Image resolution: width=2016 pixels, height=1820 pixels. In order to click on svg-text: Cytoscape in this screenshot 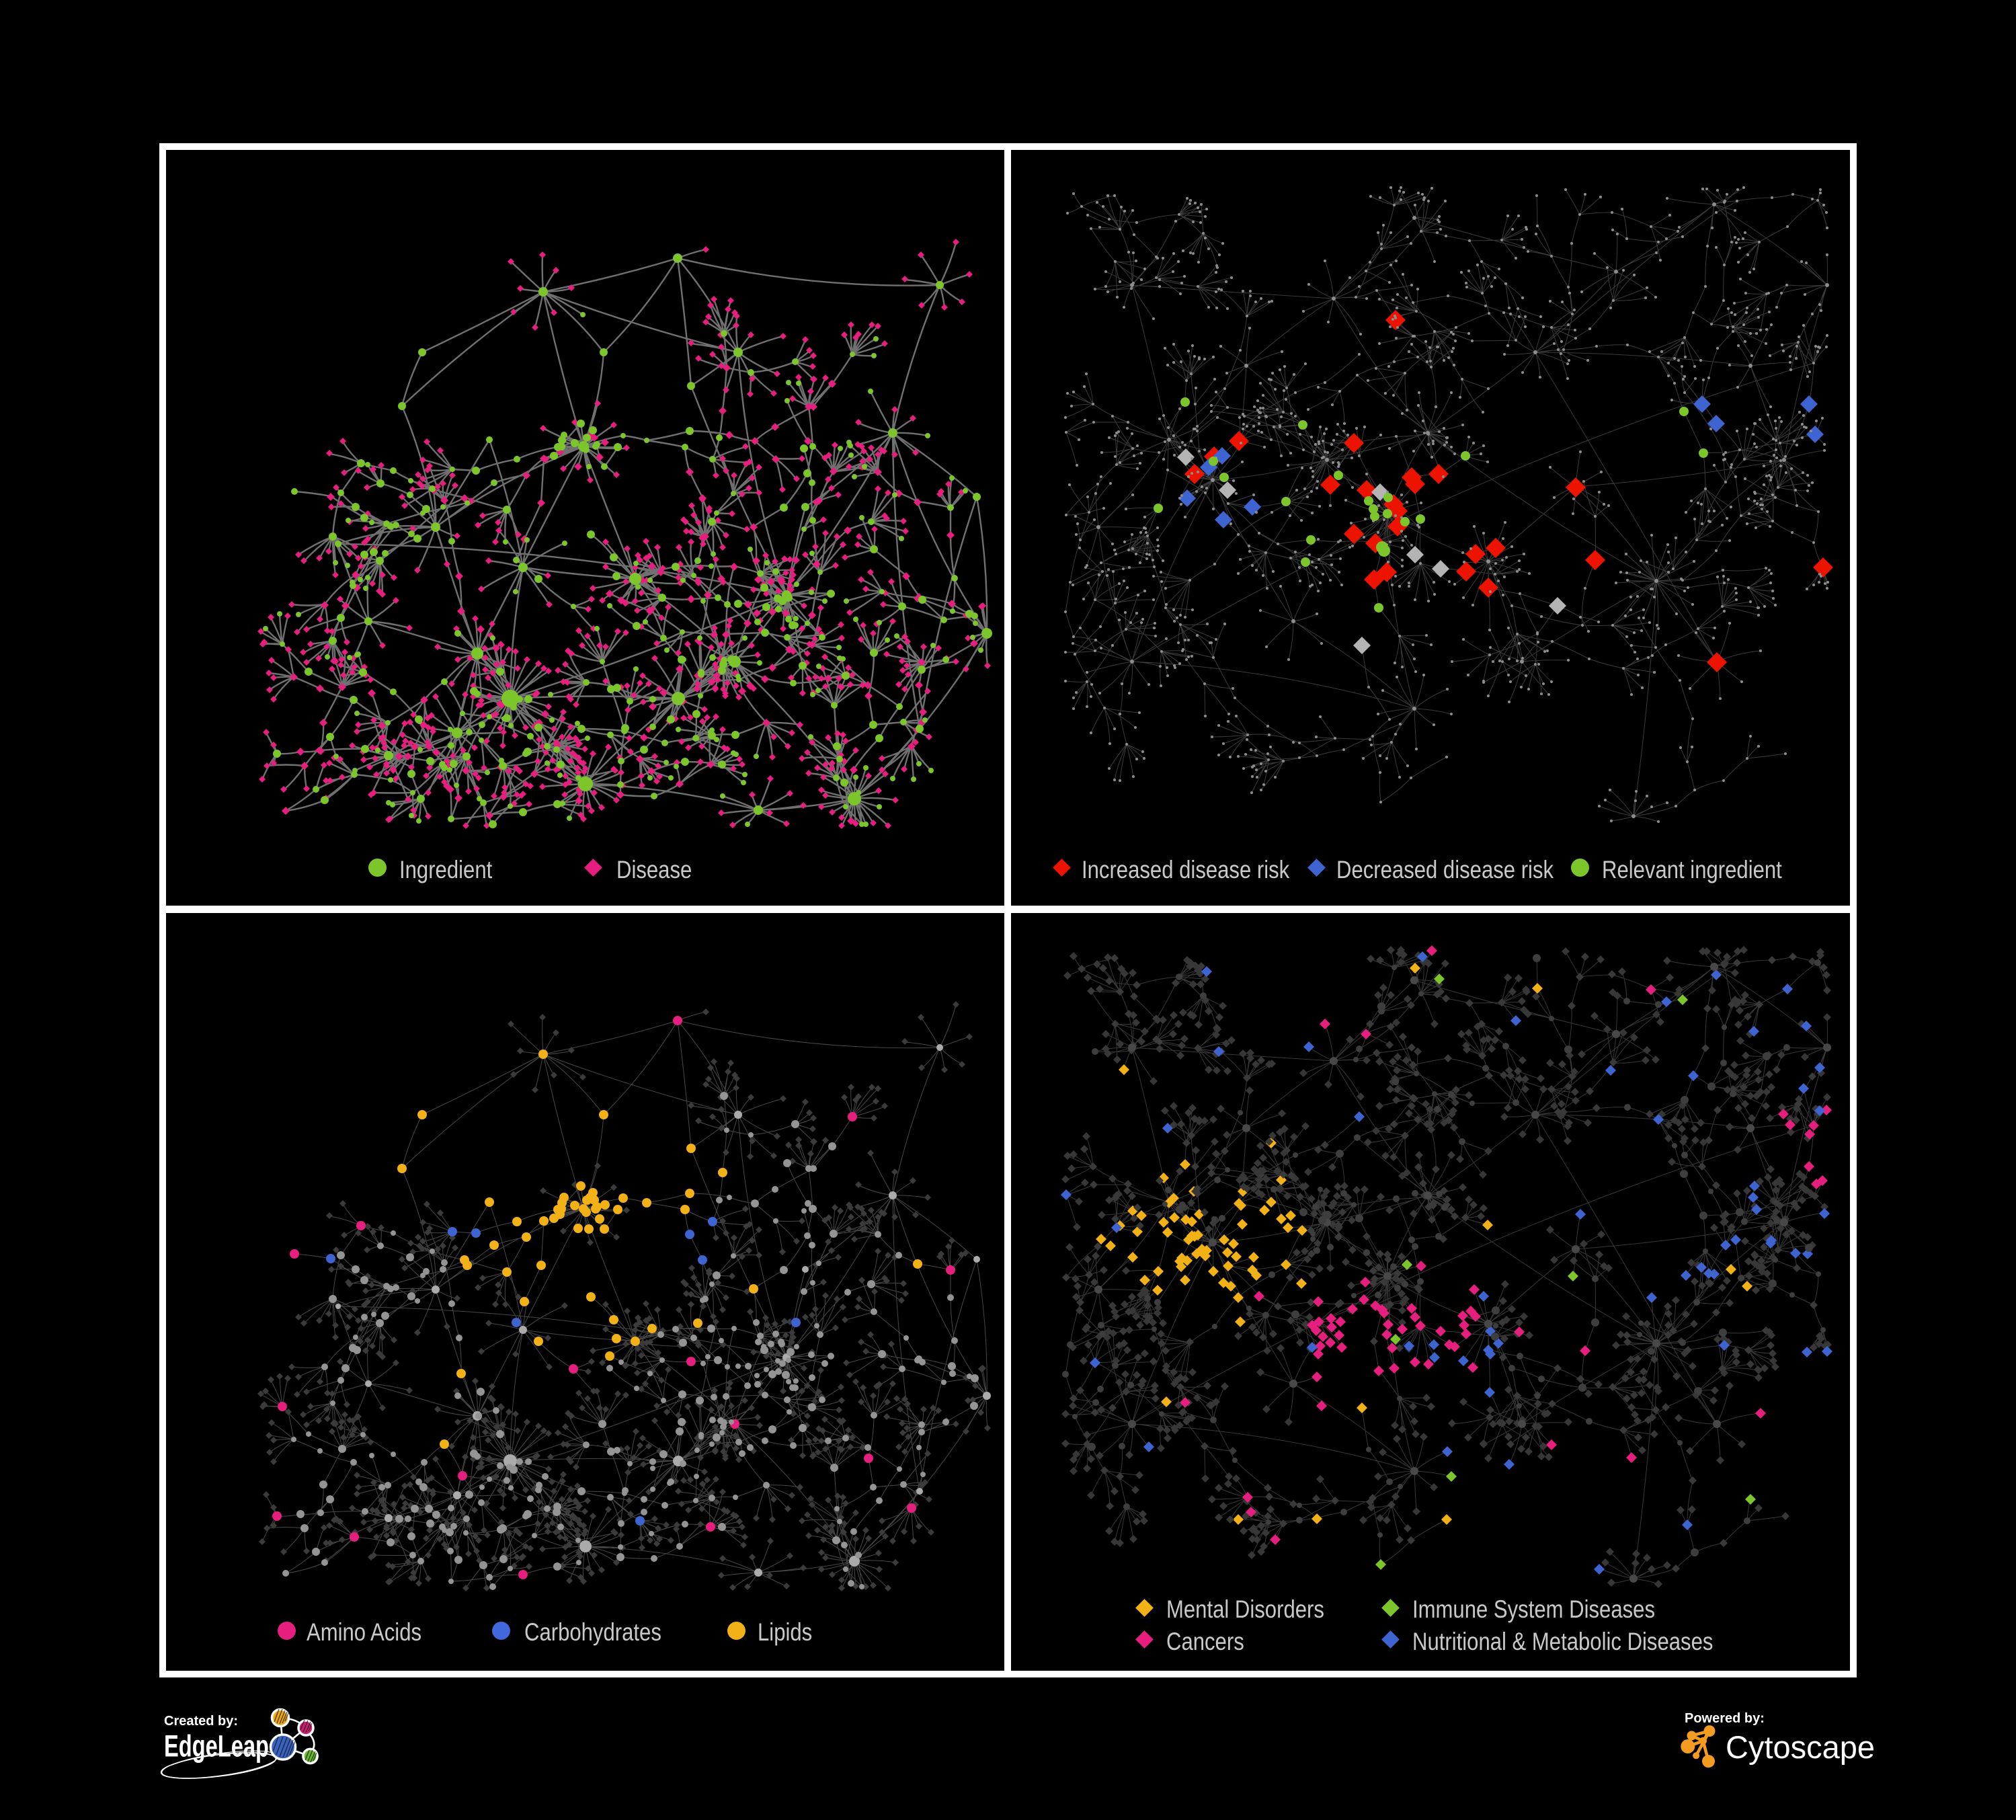, I will do `click(1800, 1747)`.